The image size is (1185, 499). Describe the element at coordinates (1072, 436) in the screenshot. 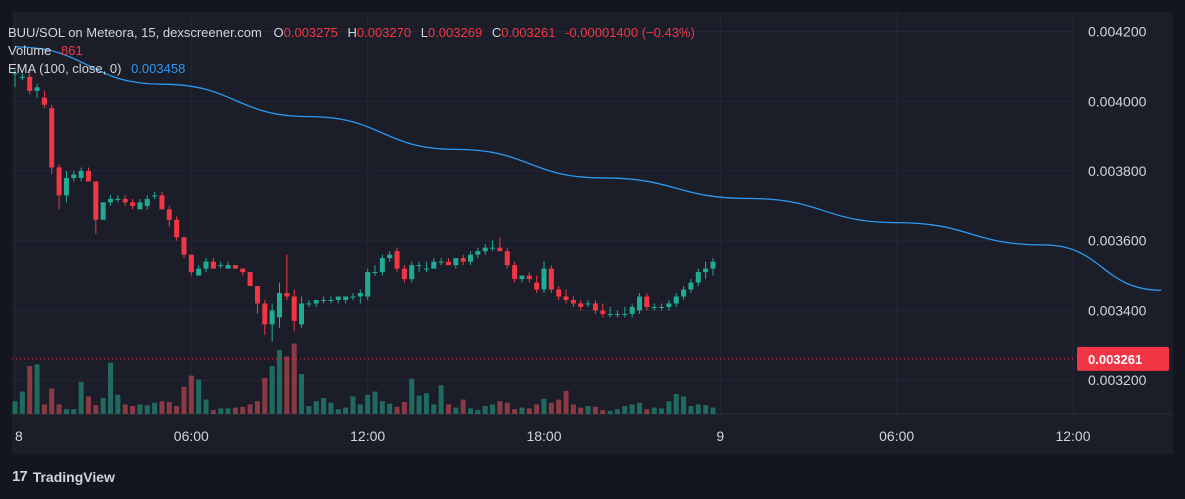

I see `time-tick-label: 12:00` at that location.